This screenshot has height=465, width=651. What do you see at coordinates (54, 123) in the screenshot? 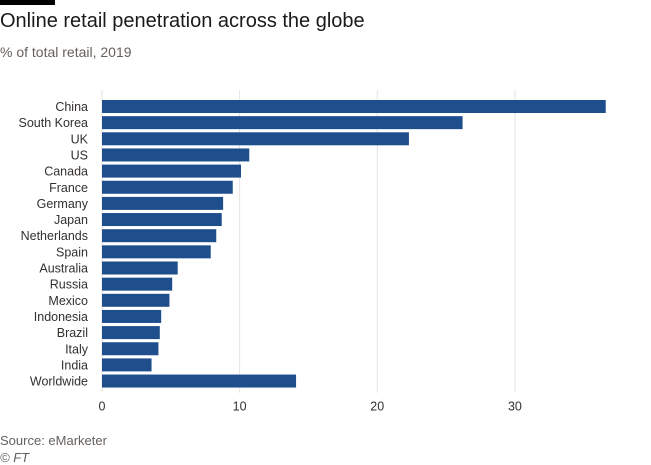
I see `category-label: South Korea` at bounding box center [54, 123].